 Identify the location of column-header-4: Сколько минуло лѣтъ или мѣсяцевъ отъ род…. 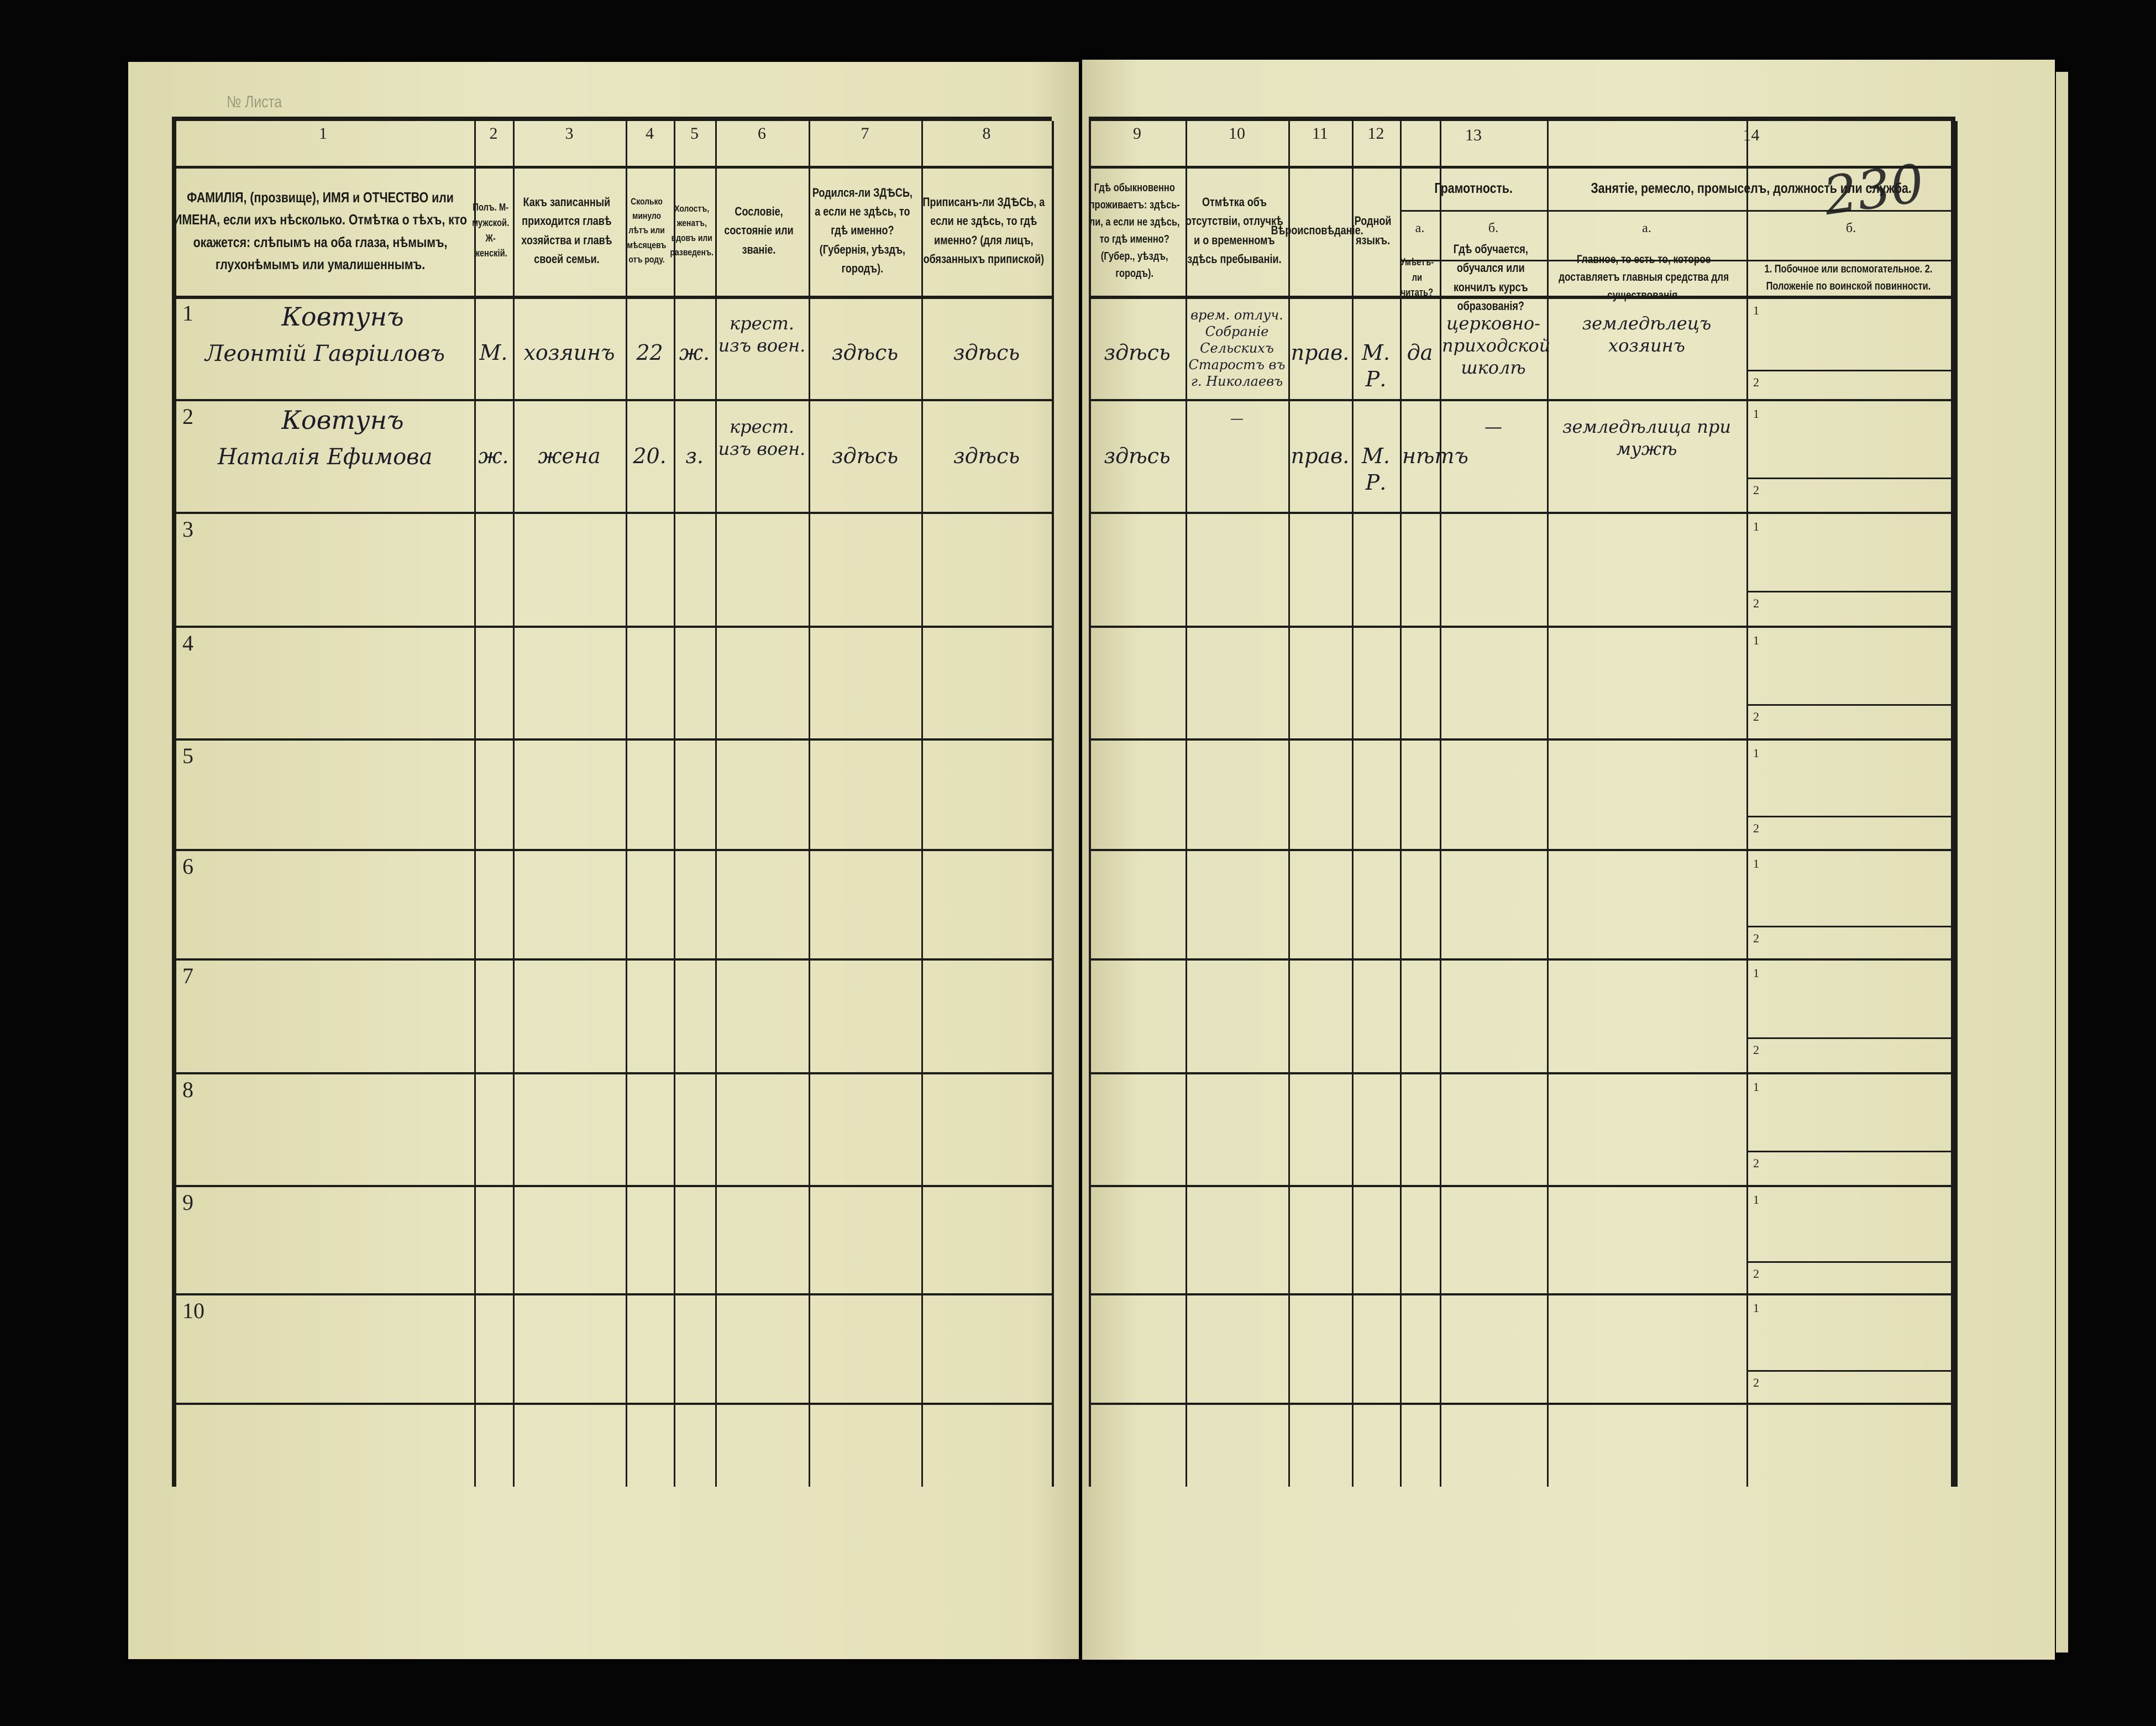
(647, 230).